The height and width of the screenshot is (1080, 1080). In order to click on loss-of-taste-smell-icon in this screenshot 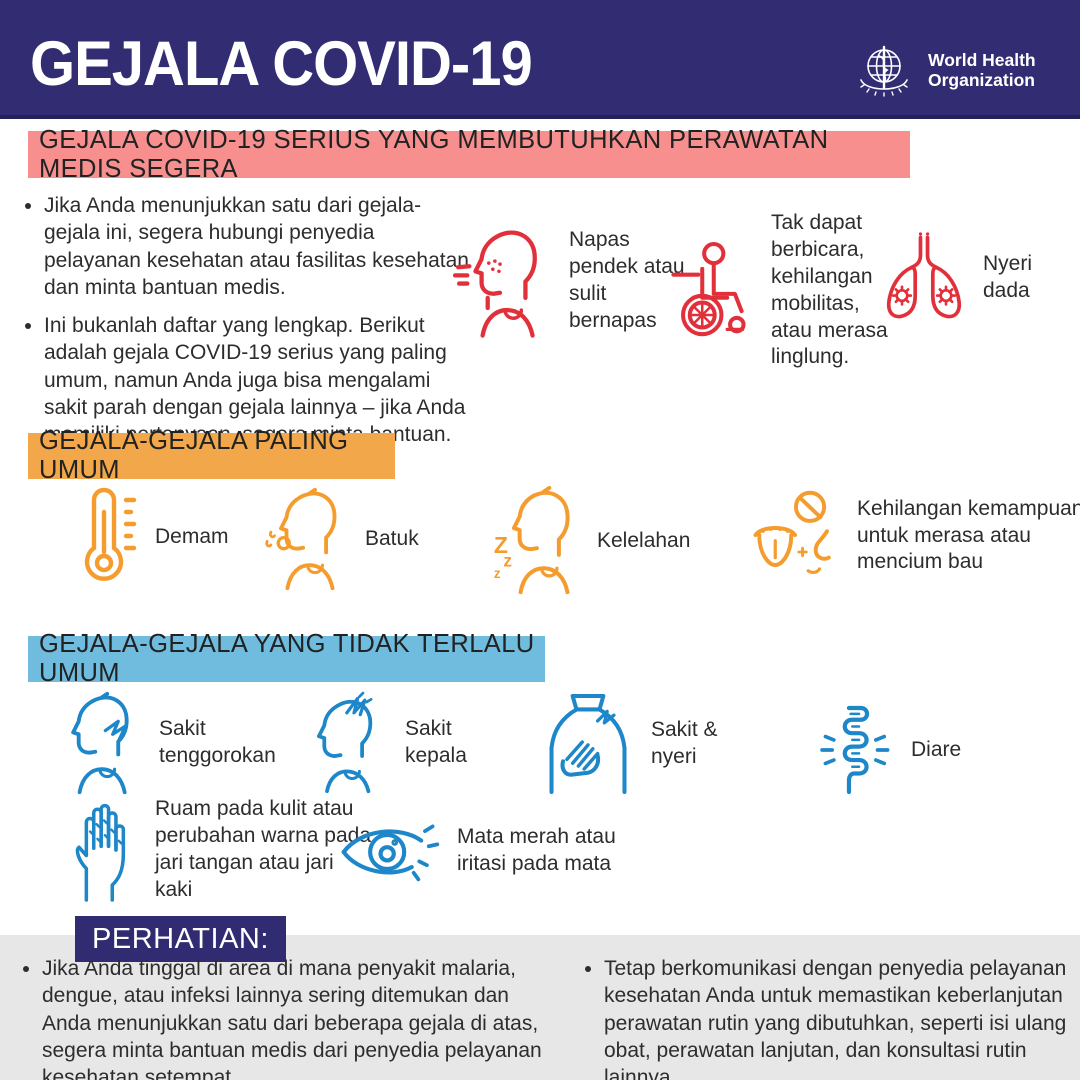, I will do `click(795, 536)`.